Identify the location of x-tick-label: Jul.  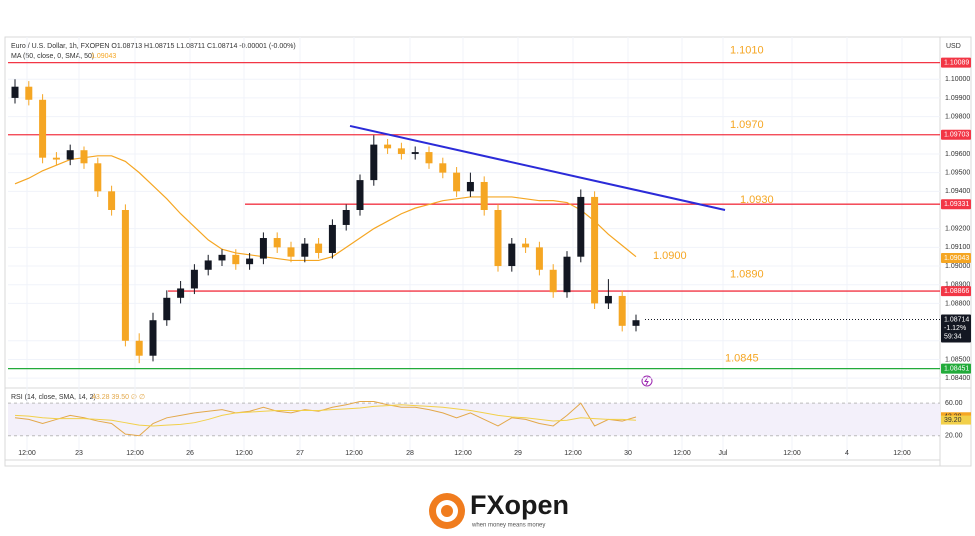
(723, 453).